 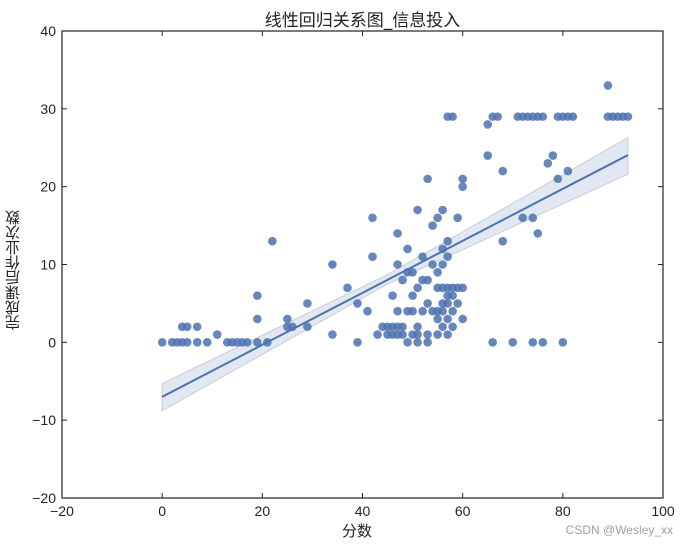 What do you see at coordinates (62, 511) in the screenshot?
I see `x-tick-label: −20` at bounding box center [62, 511].